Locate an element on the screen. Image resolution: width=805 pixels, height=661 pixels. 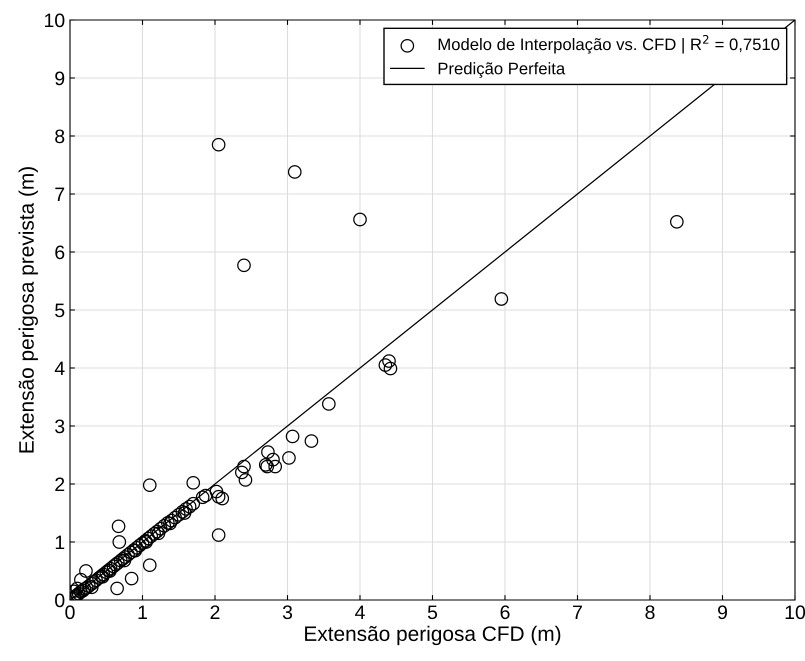
x-tick-label: 1 is located at coordinates (142, 612).